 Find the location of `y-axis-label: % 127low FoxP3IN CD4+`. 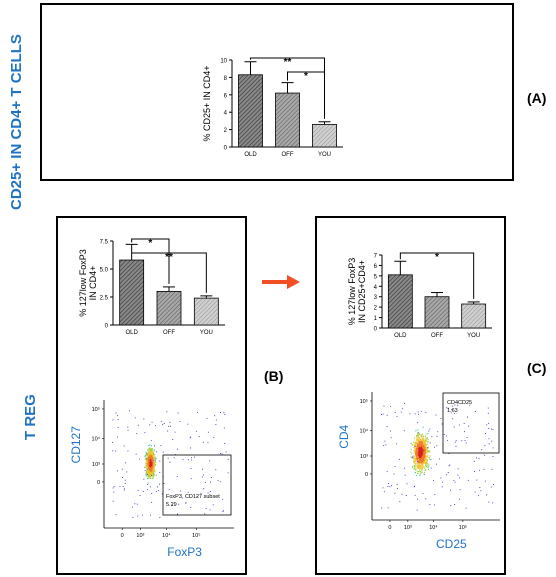

y-axis-label: % 127low FoxP3IN CD4+ is located at coordinates (88, 283).